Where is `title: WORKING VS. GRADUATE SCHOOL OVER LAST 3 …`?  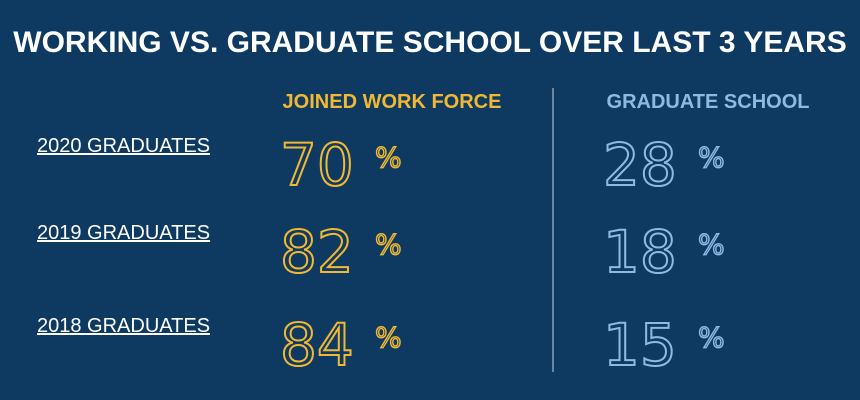 title: WORKING VS. GRADUATE SCHOOL OVER LAST 3 … is located at coordinates (429, 42).